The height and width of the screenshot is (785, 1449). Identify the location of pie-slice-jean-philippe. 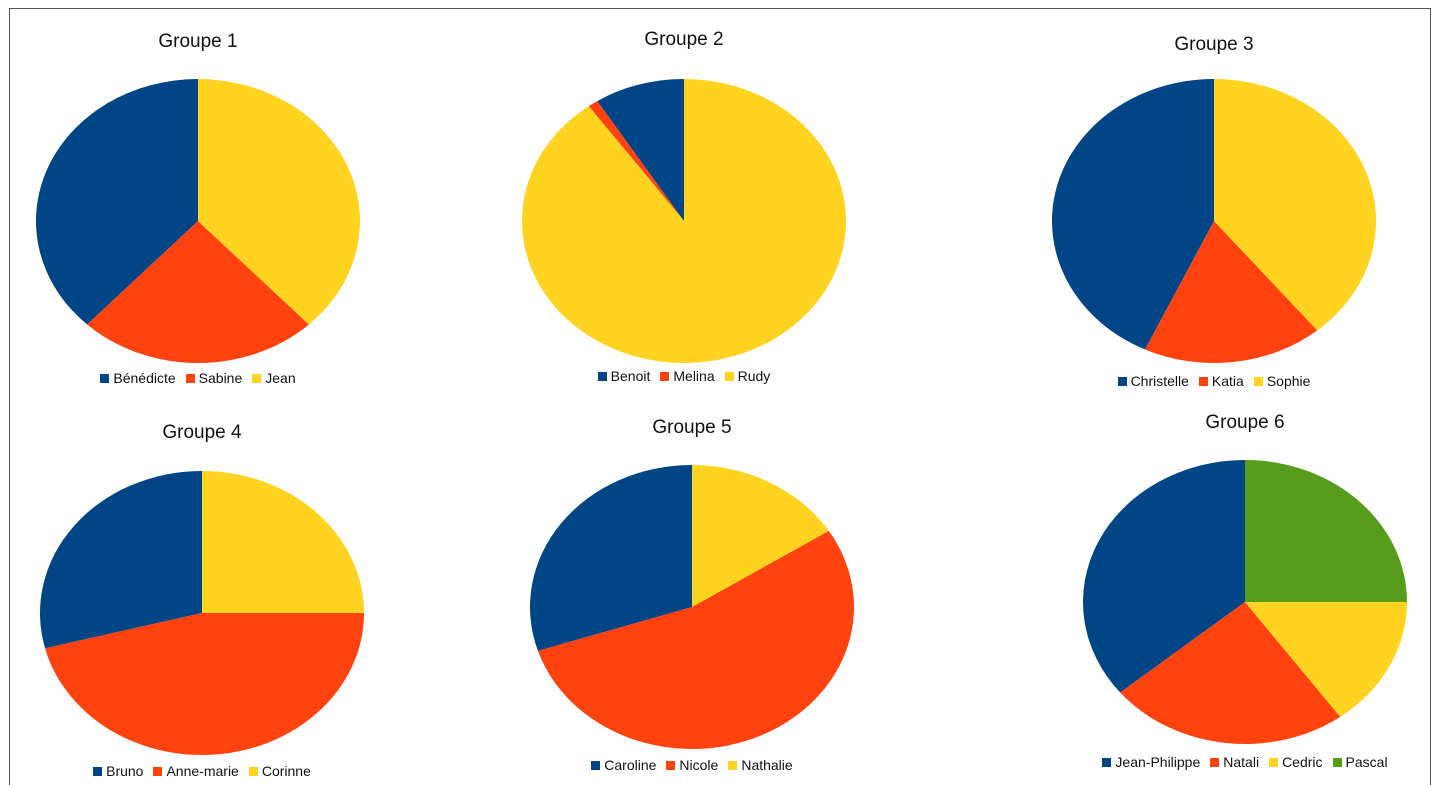
(1164, 576).